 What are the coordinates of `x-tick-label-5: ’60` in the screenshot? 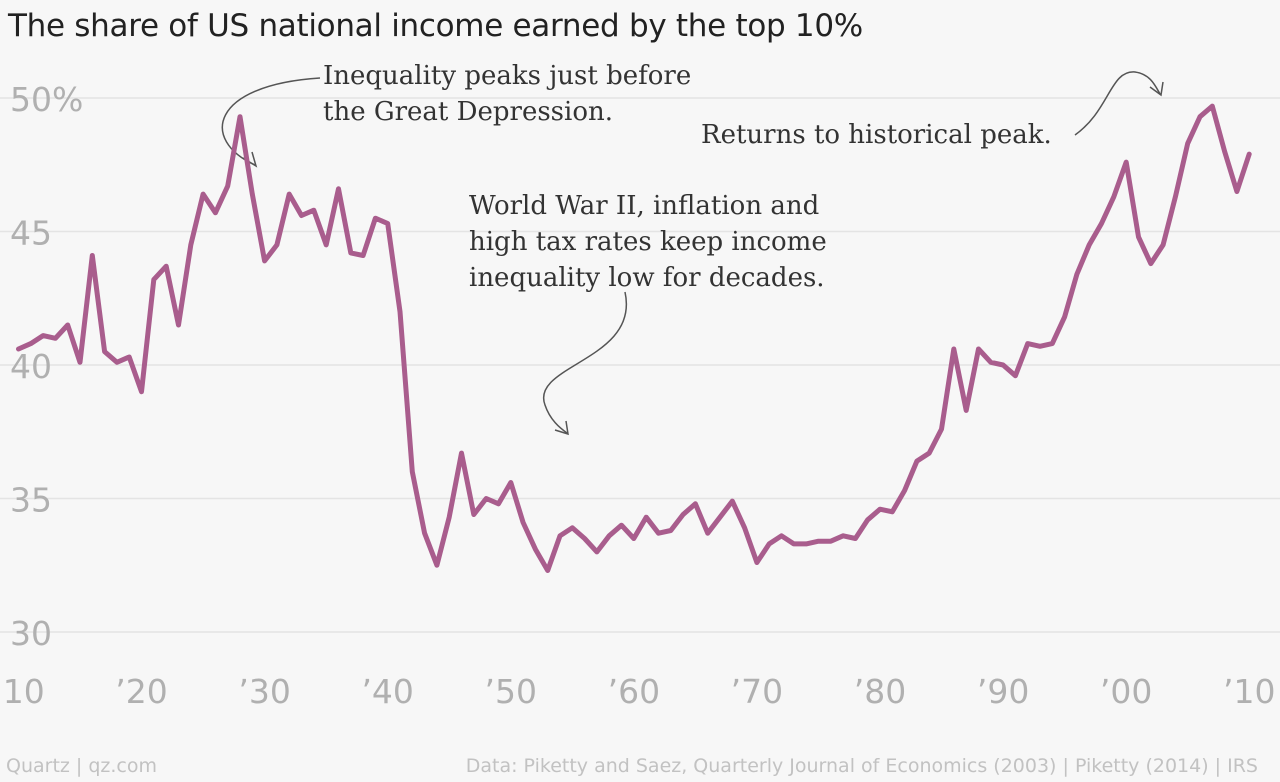 It's located at (634, 691).